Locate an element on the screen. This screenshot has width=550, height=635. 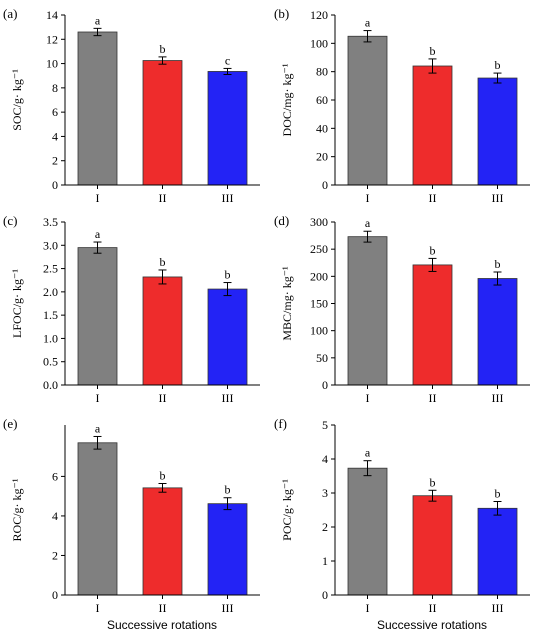
y-tick-label: 300 is located at coordinates (319, 222).